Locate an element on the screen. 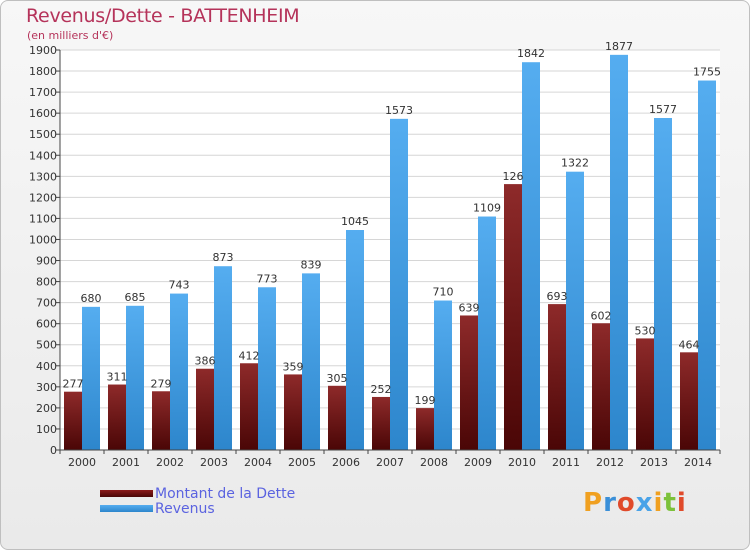 The width and height of the screenshot is (750, 550). chart-subtitle: (en milliers d'€) is located at coordinates (70, 35).